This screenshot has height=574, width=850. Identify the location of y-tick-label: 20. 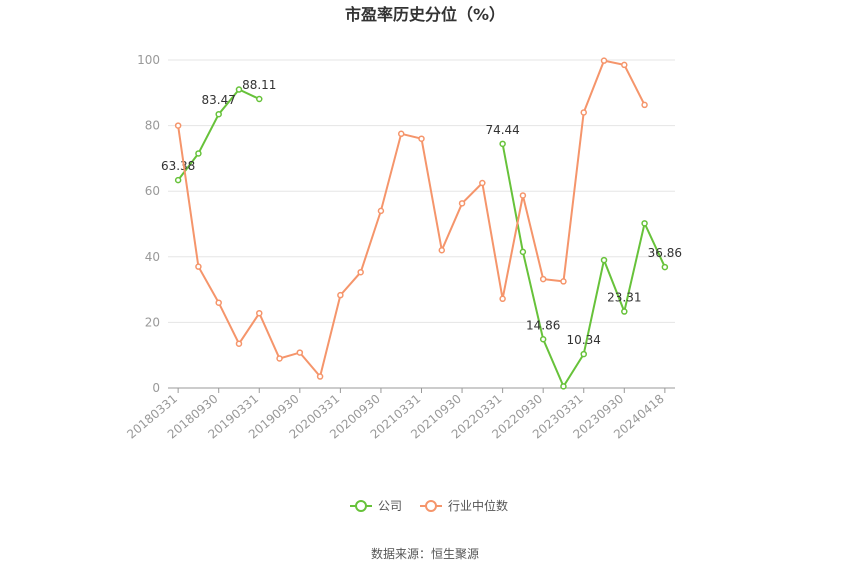
(152, 322).